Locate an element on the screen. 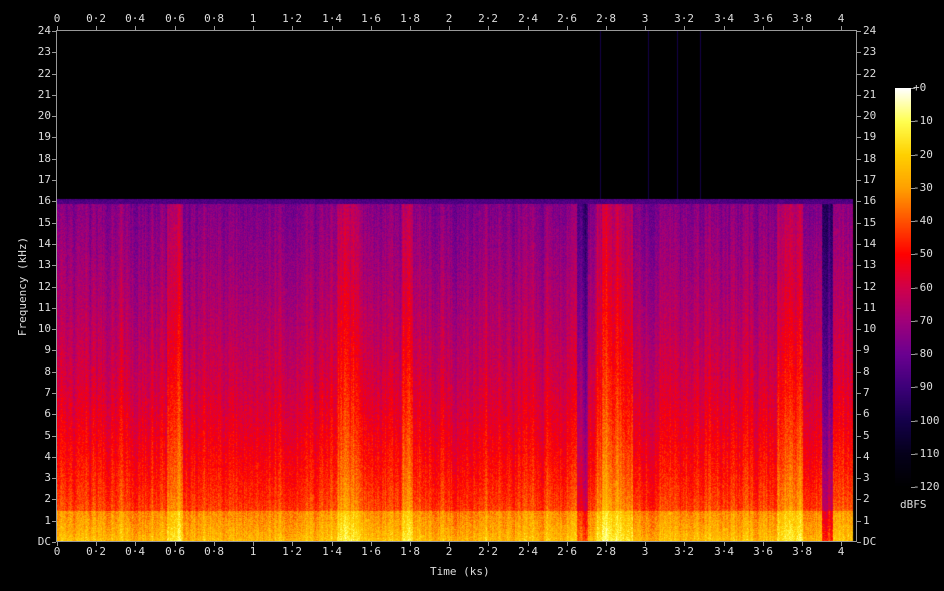  colorbar-tick-label: -50 is located at coordinates (923, 254).